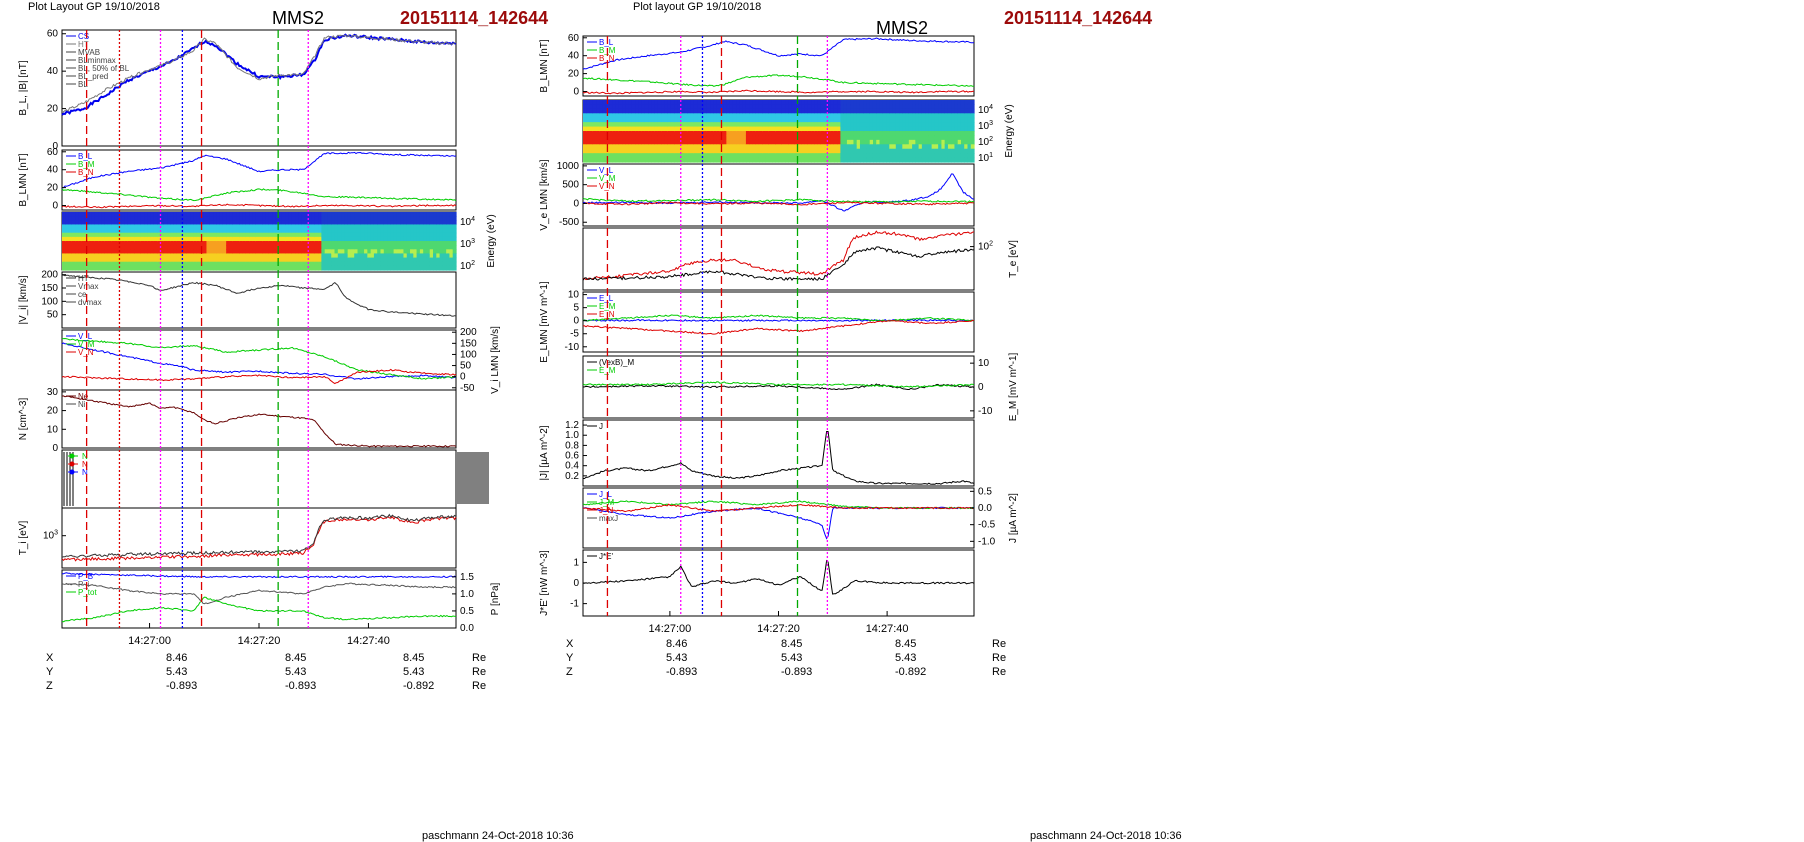 This screenshot has height=842, width=1804. What do you see at coordinates (778, 192) in the screenshot?
I see `series-line-V_L` at bounding box center [778, 192].